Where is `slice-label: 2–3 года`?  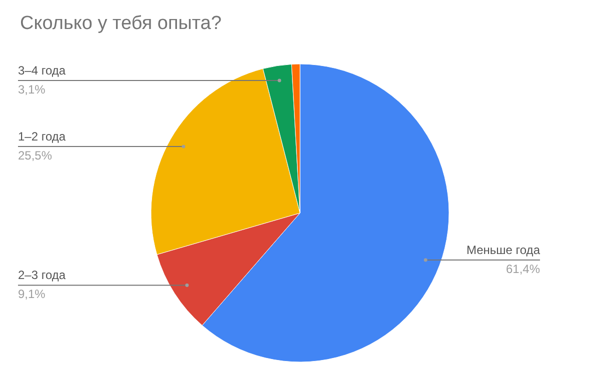 slice-label: 2–3 года is located at coordinates (42, 275).